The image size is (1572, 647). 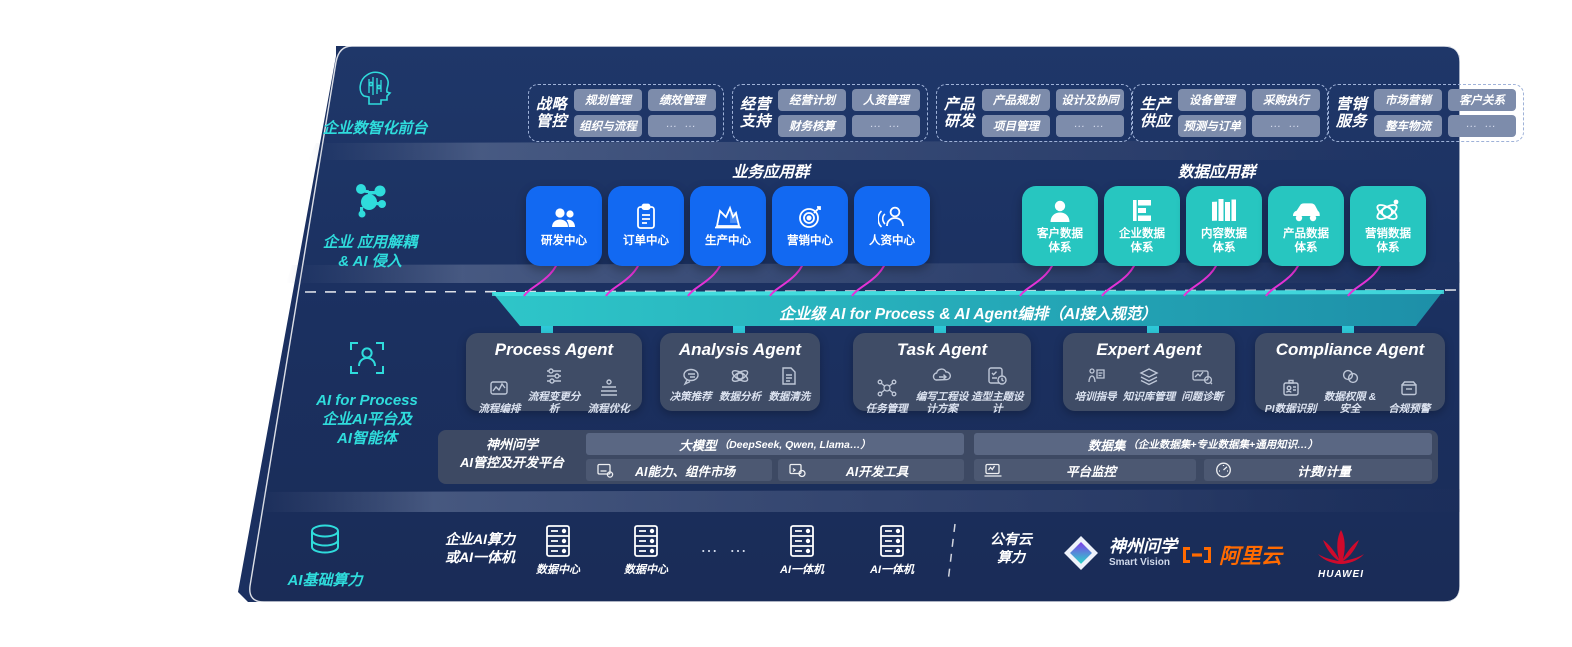 What do you see at coordinates (608, 126) in the screenshot?
I see `chip: 组织与流程` at bounding box center [608, 126].